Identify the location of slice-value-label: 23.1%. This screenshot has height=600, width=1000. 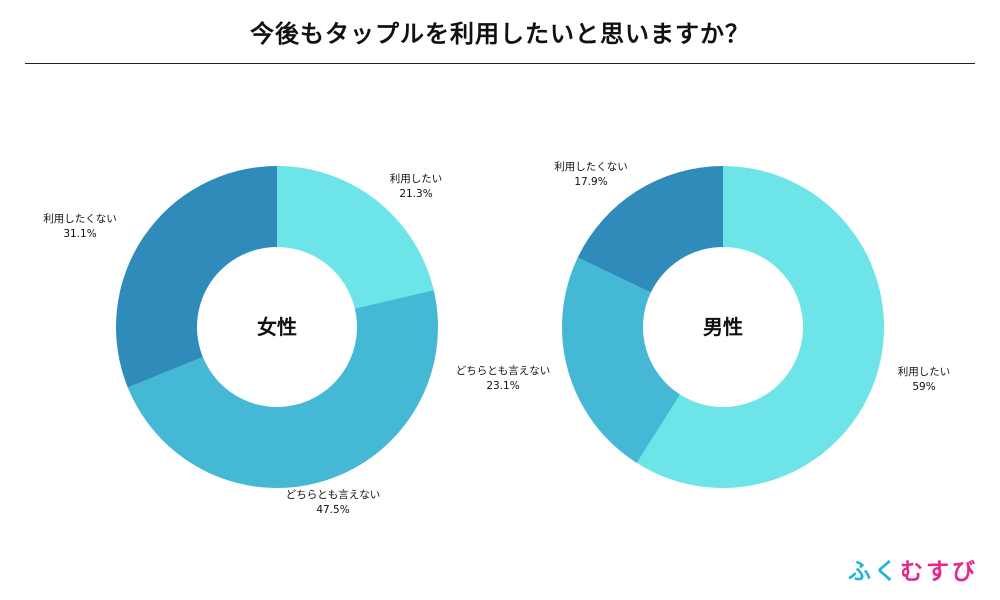
(502, 386).